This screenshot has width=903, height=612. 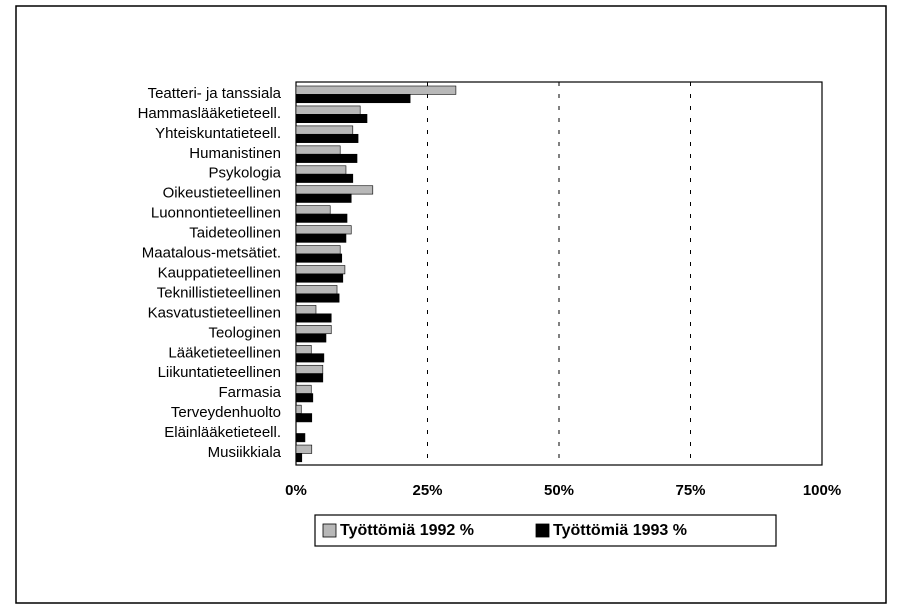 What do you see at coordinates (219, 272) in the screenshot?
I see `y-tick-label: Kauppatieteellinen` at bounding box center [219, 272].